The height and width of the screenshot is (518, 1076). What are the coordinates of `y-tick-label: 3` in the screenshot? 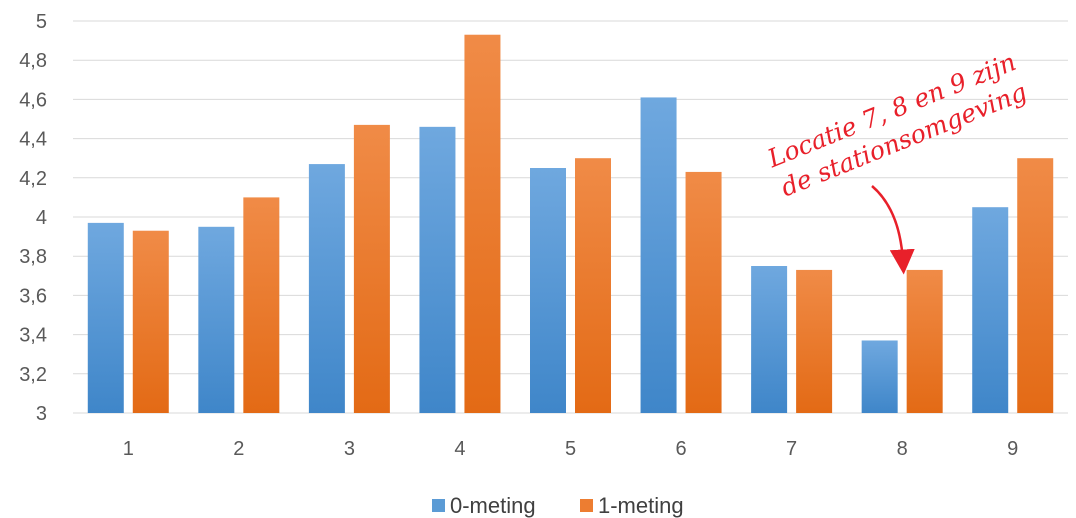 It's located at (41, 414).